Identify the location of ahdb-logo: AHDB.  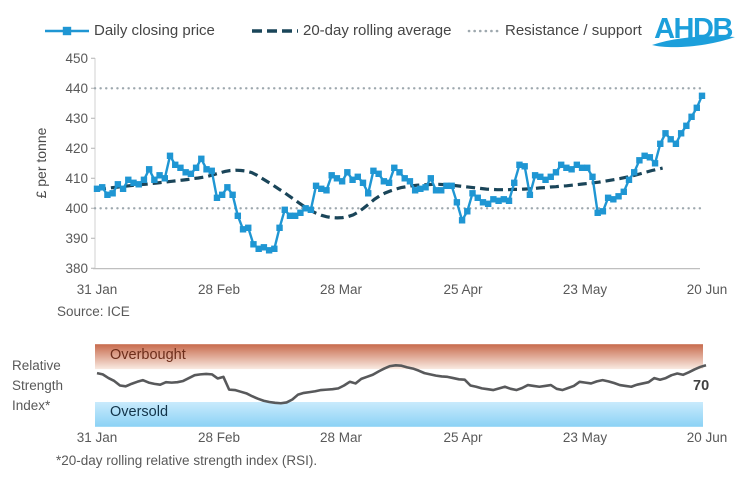
(693, 30).